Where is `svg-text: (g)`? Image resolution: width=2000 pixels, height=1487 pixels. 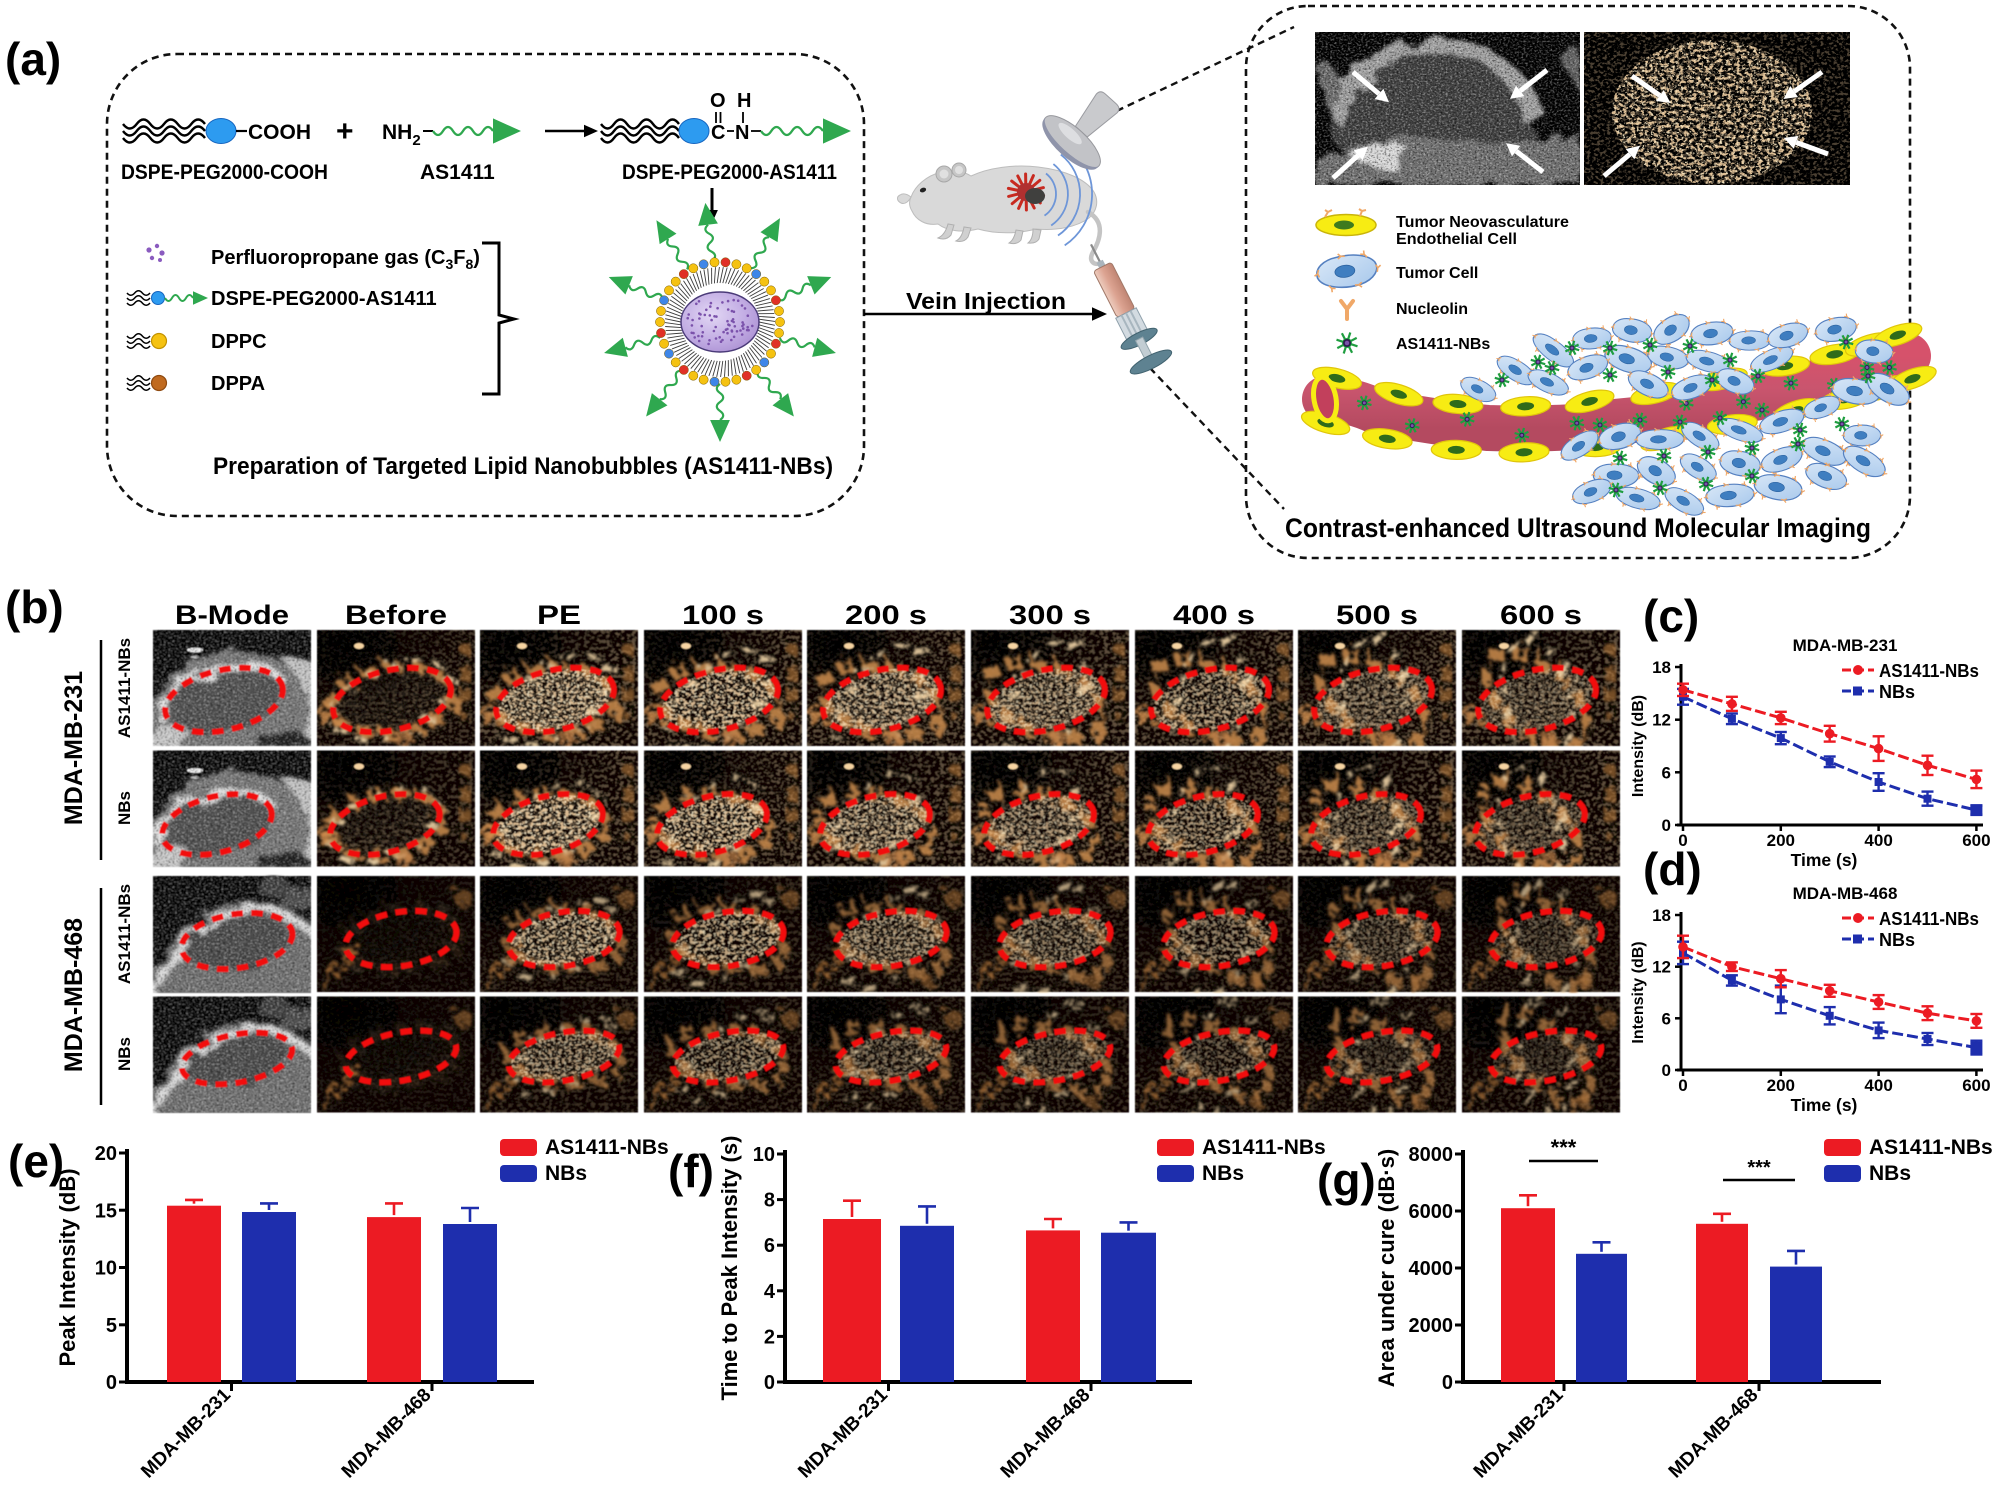
svg-text: (g) is located at coordinates (1346, 1180).